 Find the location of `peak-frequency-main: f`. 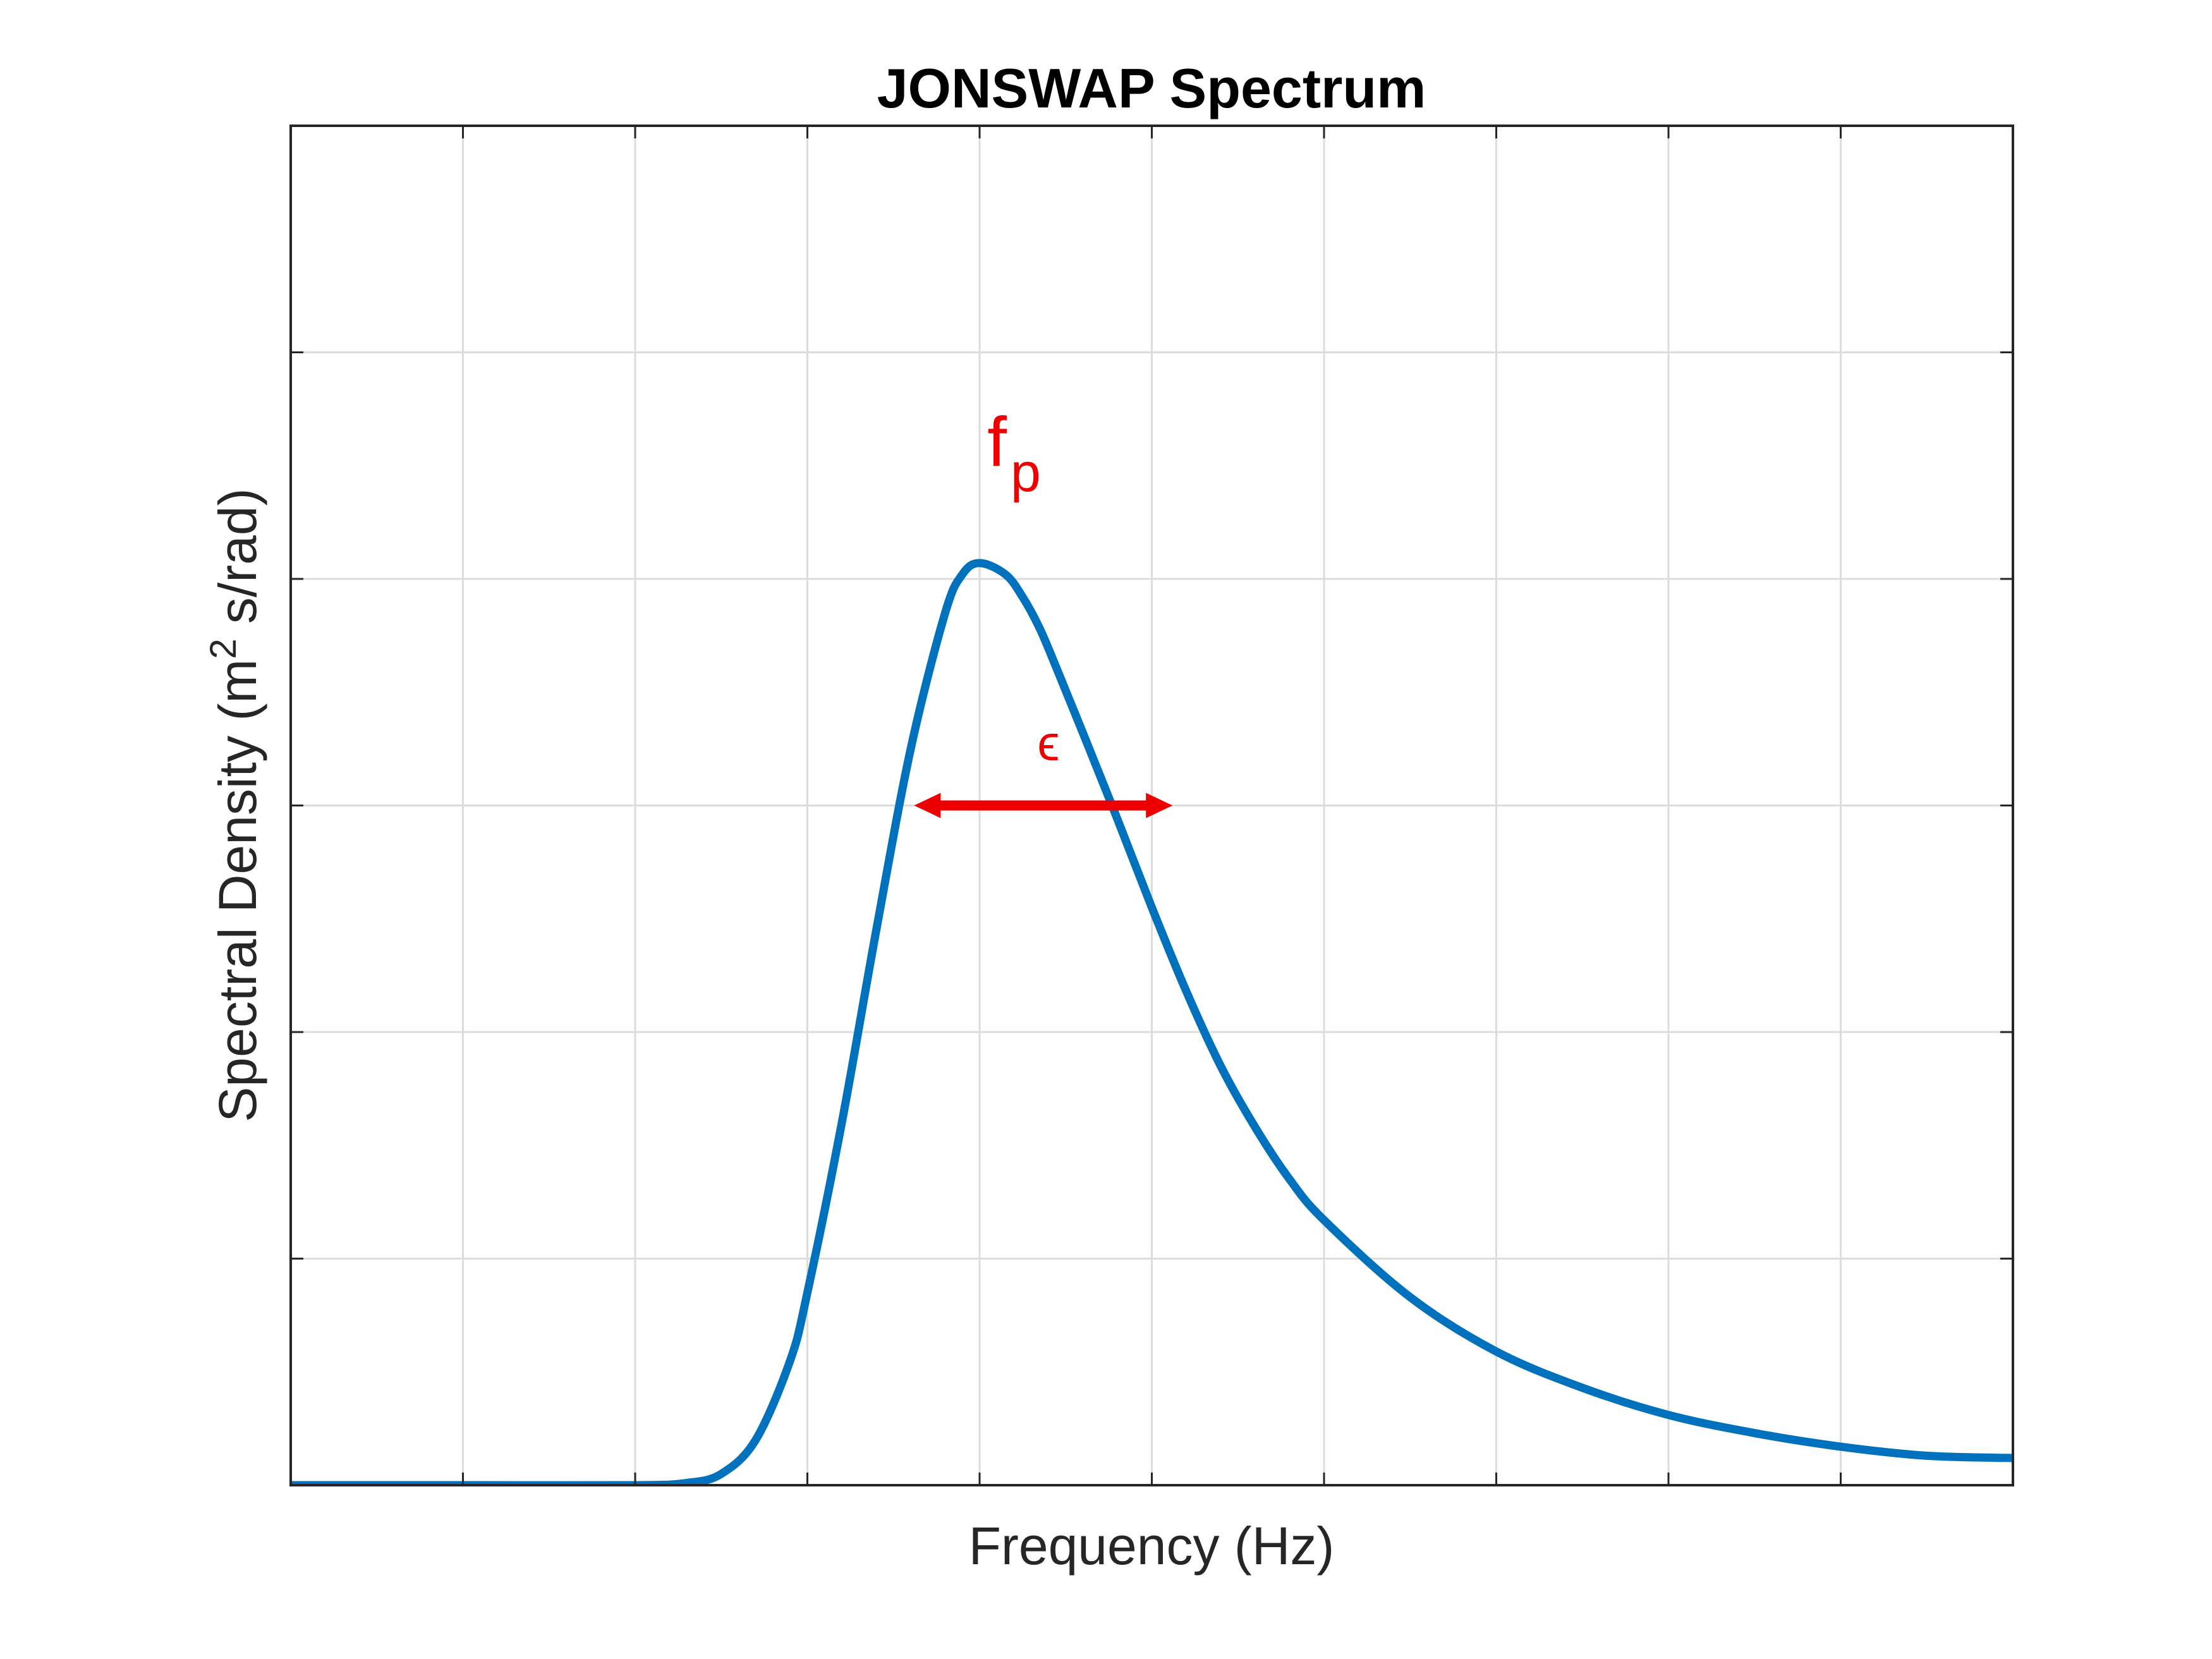

peak-frequency-main: f is located at coordinates (997, 442).